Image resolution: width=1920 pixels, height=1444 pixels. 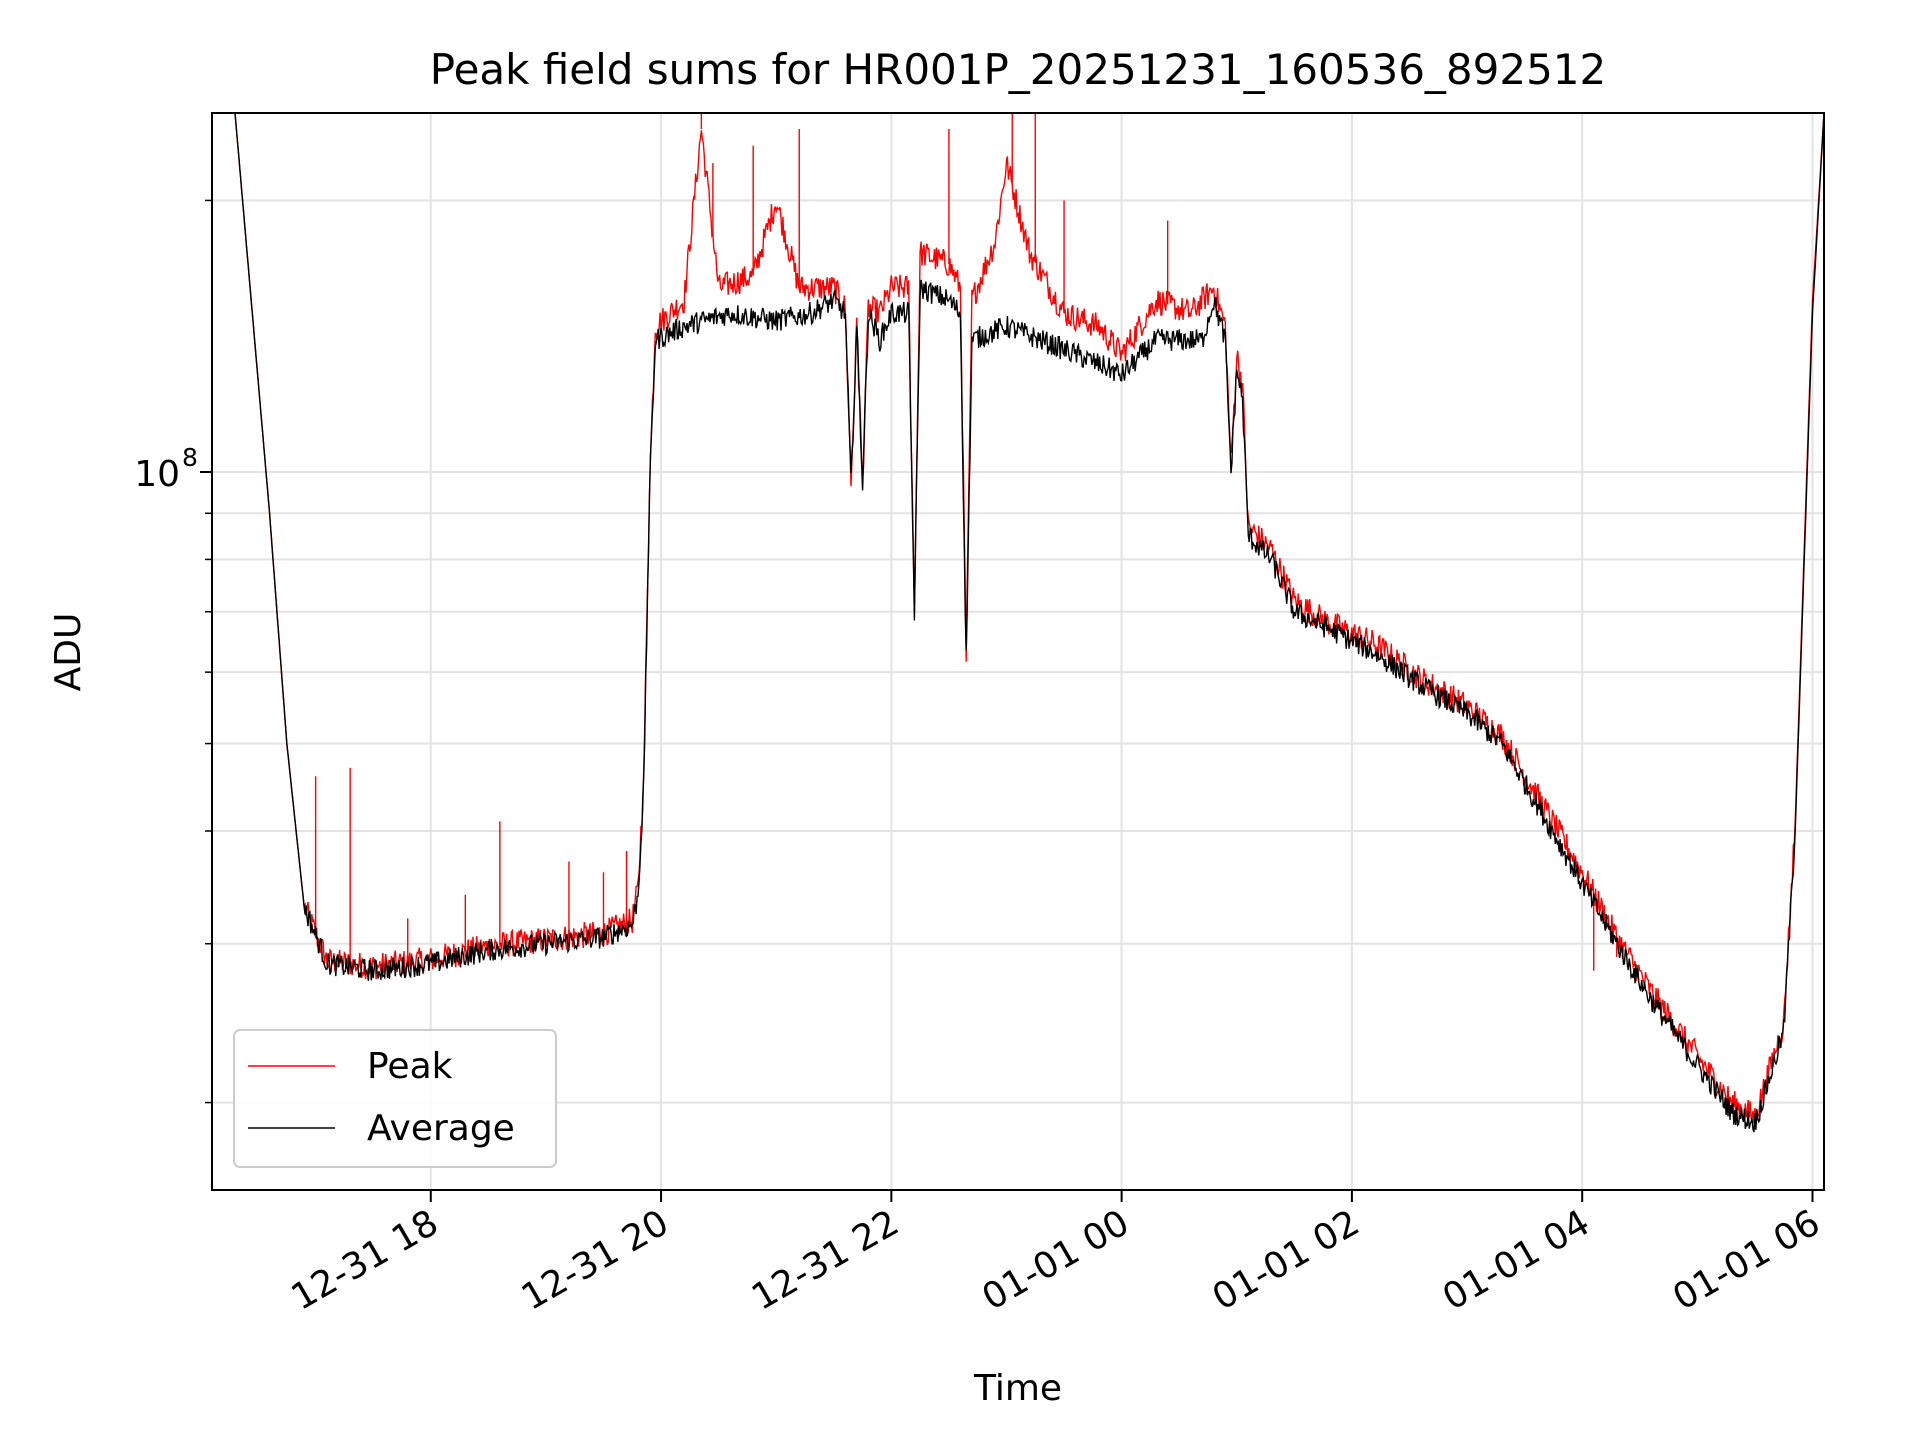 I want to click on y-tick-label-base: 10, so click(x=157, y=474).